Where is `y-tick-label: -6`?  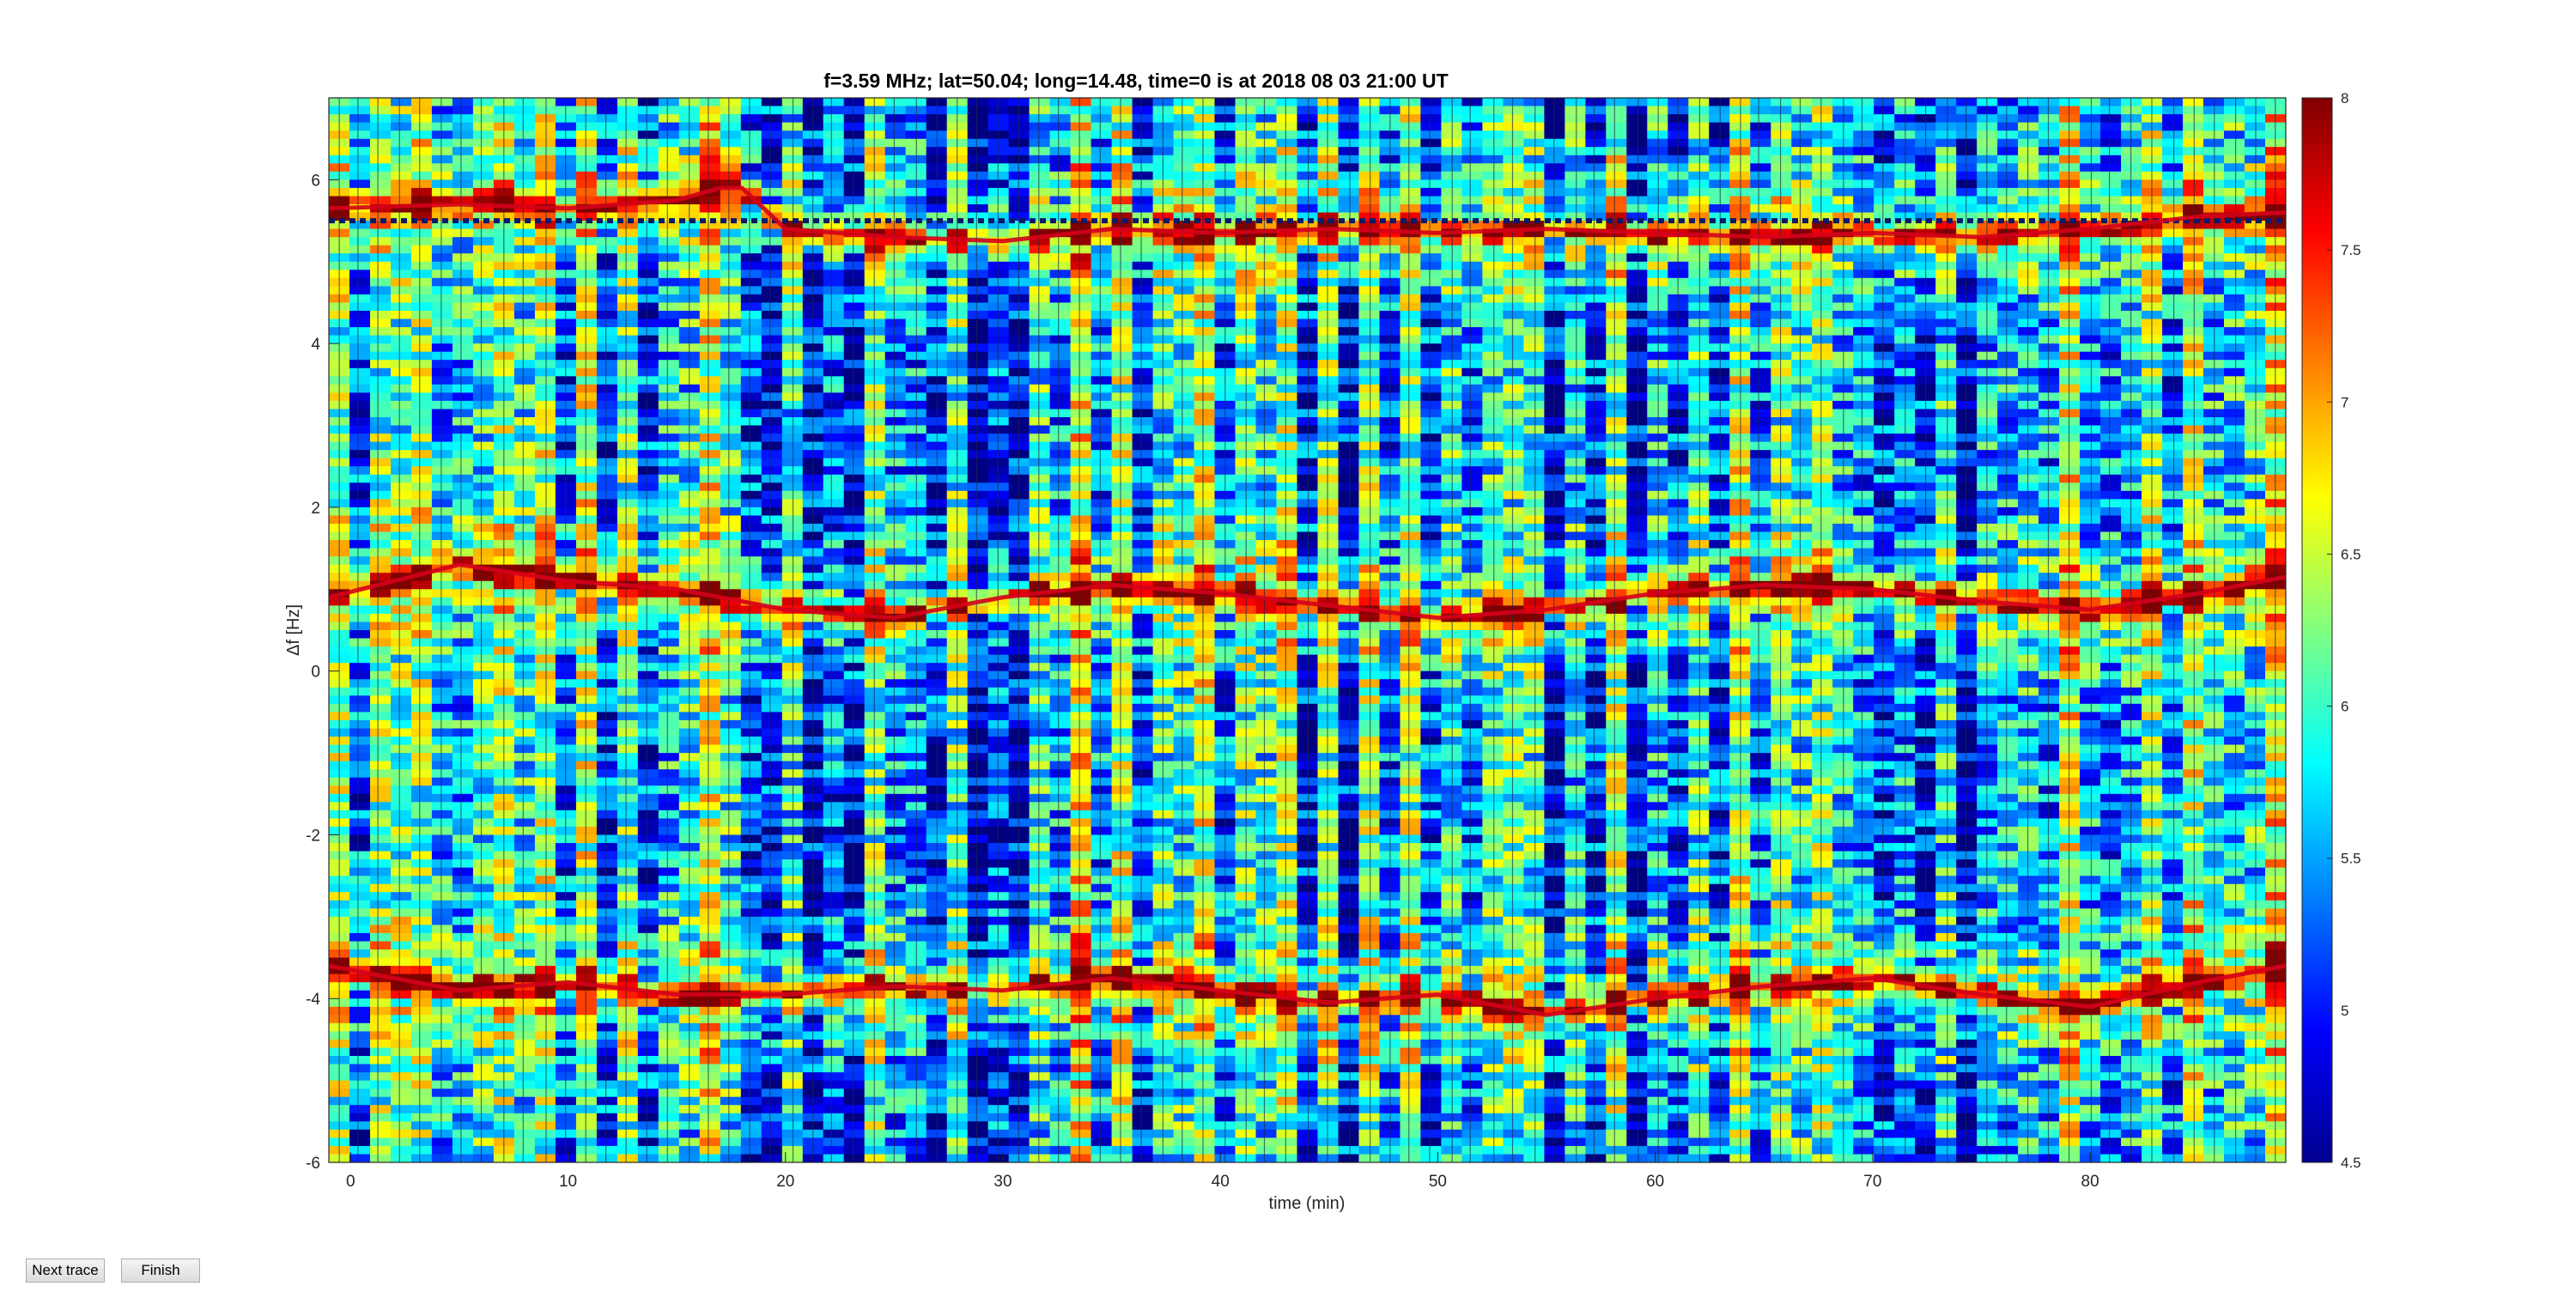 y-tick-label: -6 is located at coordinates (313, 1164).